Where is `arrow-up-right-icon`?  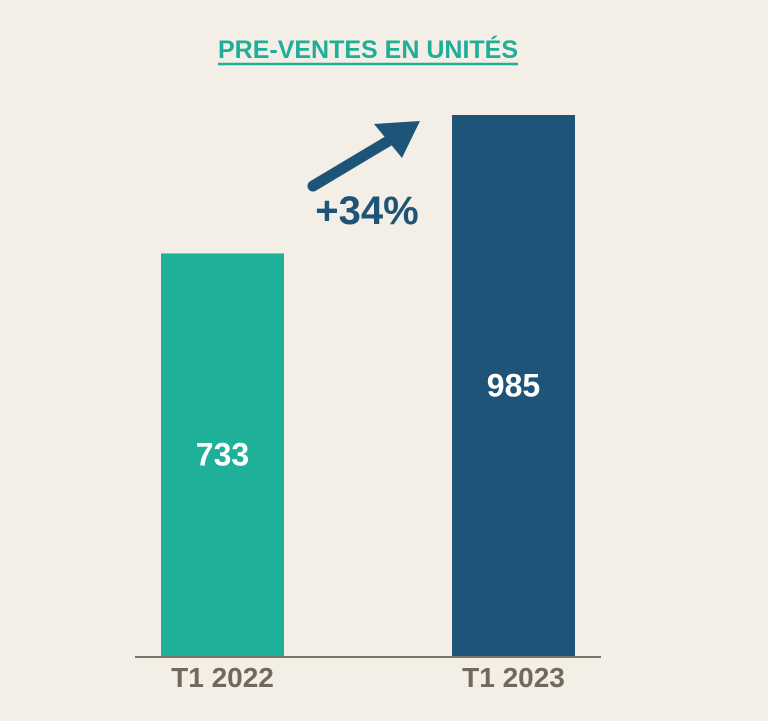
arrow-up-right-icon is located at coordinates (363, 156).